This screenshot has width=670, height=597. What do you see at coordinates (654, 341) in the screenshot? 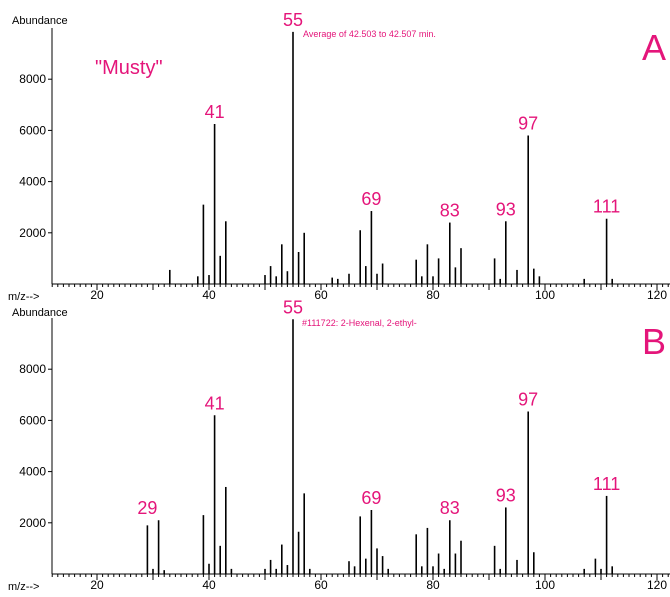
I see `panel-letter: B` at bounding box center [654, 341].